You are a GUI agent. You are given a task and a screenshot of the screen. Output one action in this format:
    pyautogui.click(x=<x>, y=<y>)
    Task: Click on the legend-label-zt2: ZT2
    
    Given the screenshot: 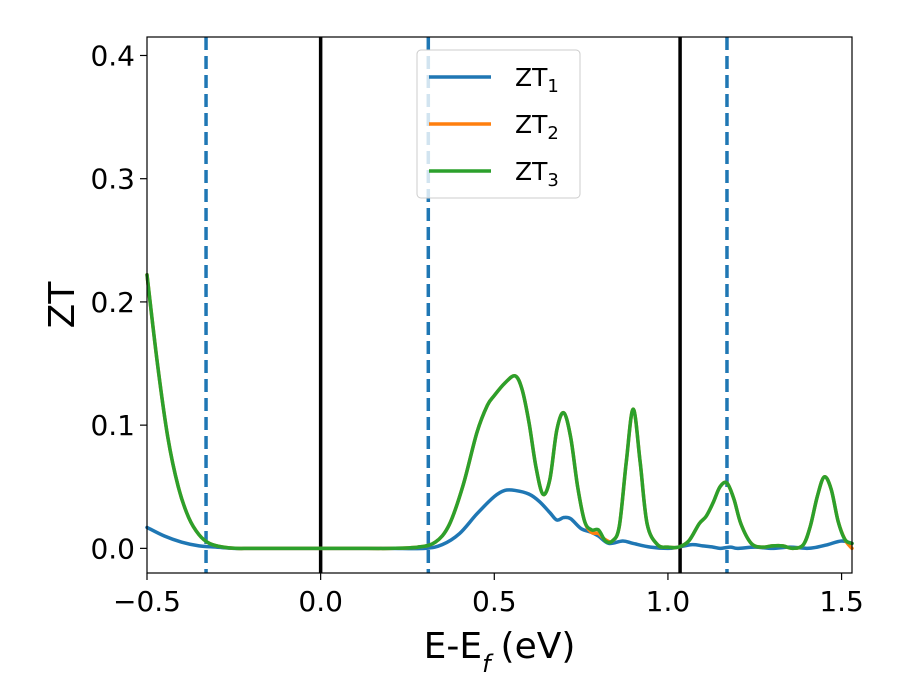 What is the action you would take?
    pyautogui.click(x=537, y=127)
    